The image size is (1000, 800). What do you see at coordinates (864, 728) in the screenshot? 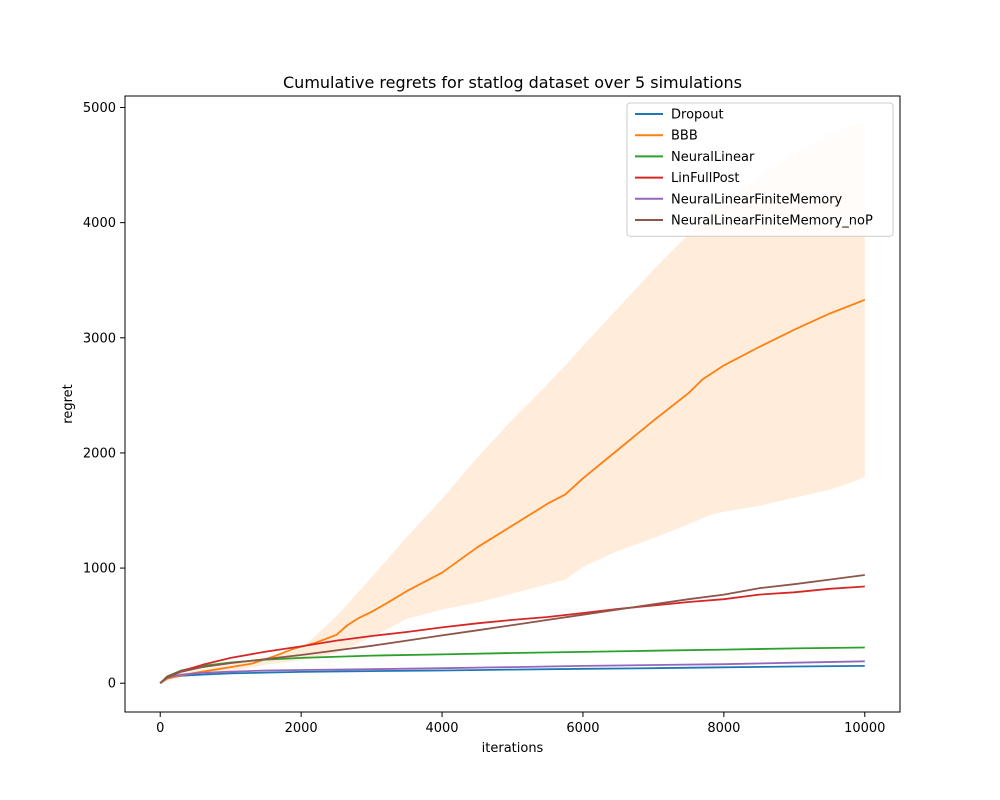
I see `x-tick-label: 10000` at bounding box center [864, 728].